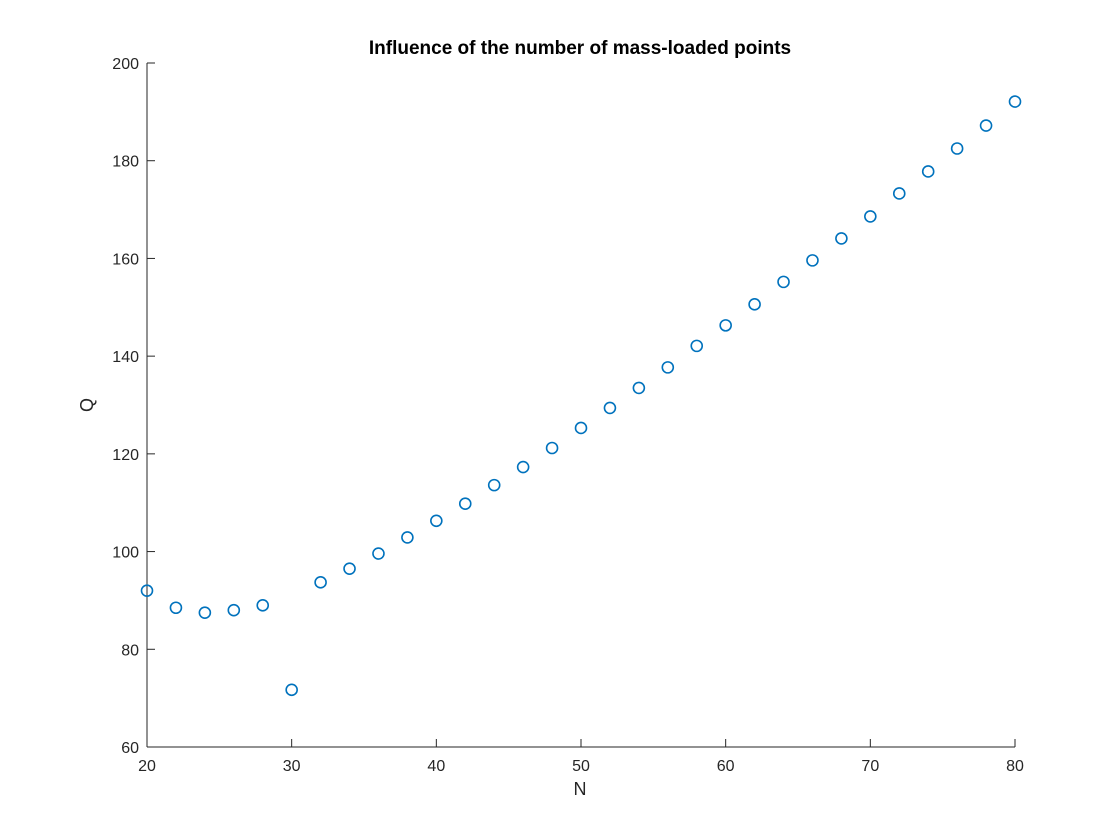  What do you see at coordinates (87, 405) in the screenshot?
I see `y-axis-label: Q` at bounding box center [87, 405].